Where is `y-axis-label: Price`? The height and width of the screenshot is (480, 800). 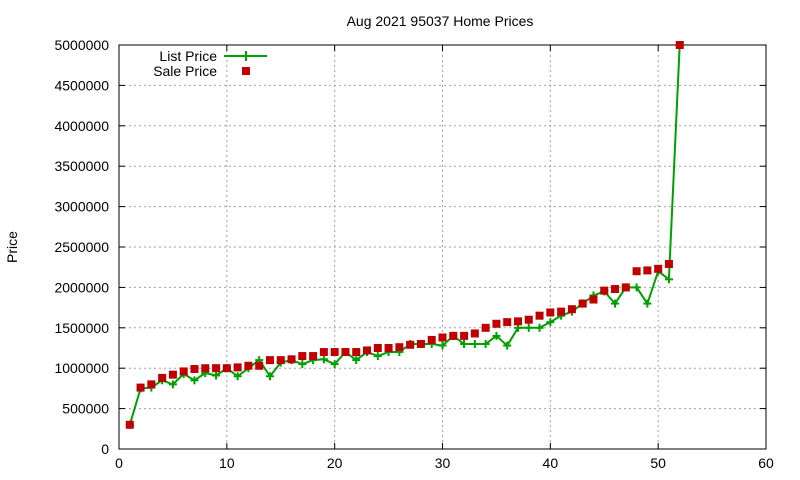 y-axis-label: Price is located at coordinates (12, 247).